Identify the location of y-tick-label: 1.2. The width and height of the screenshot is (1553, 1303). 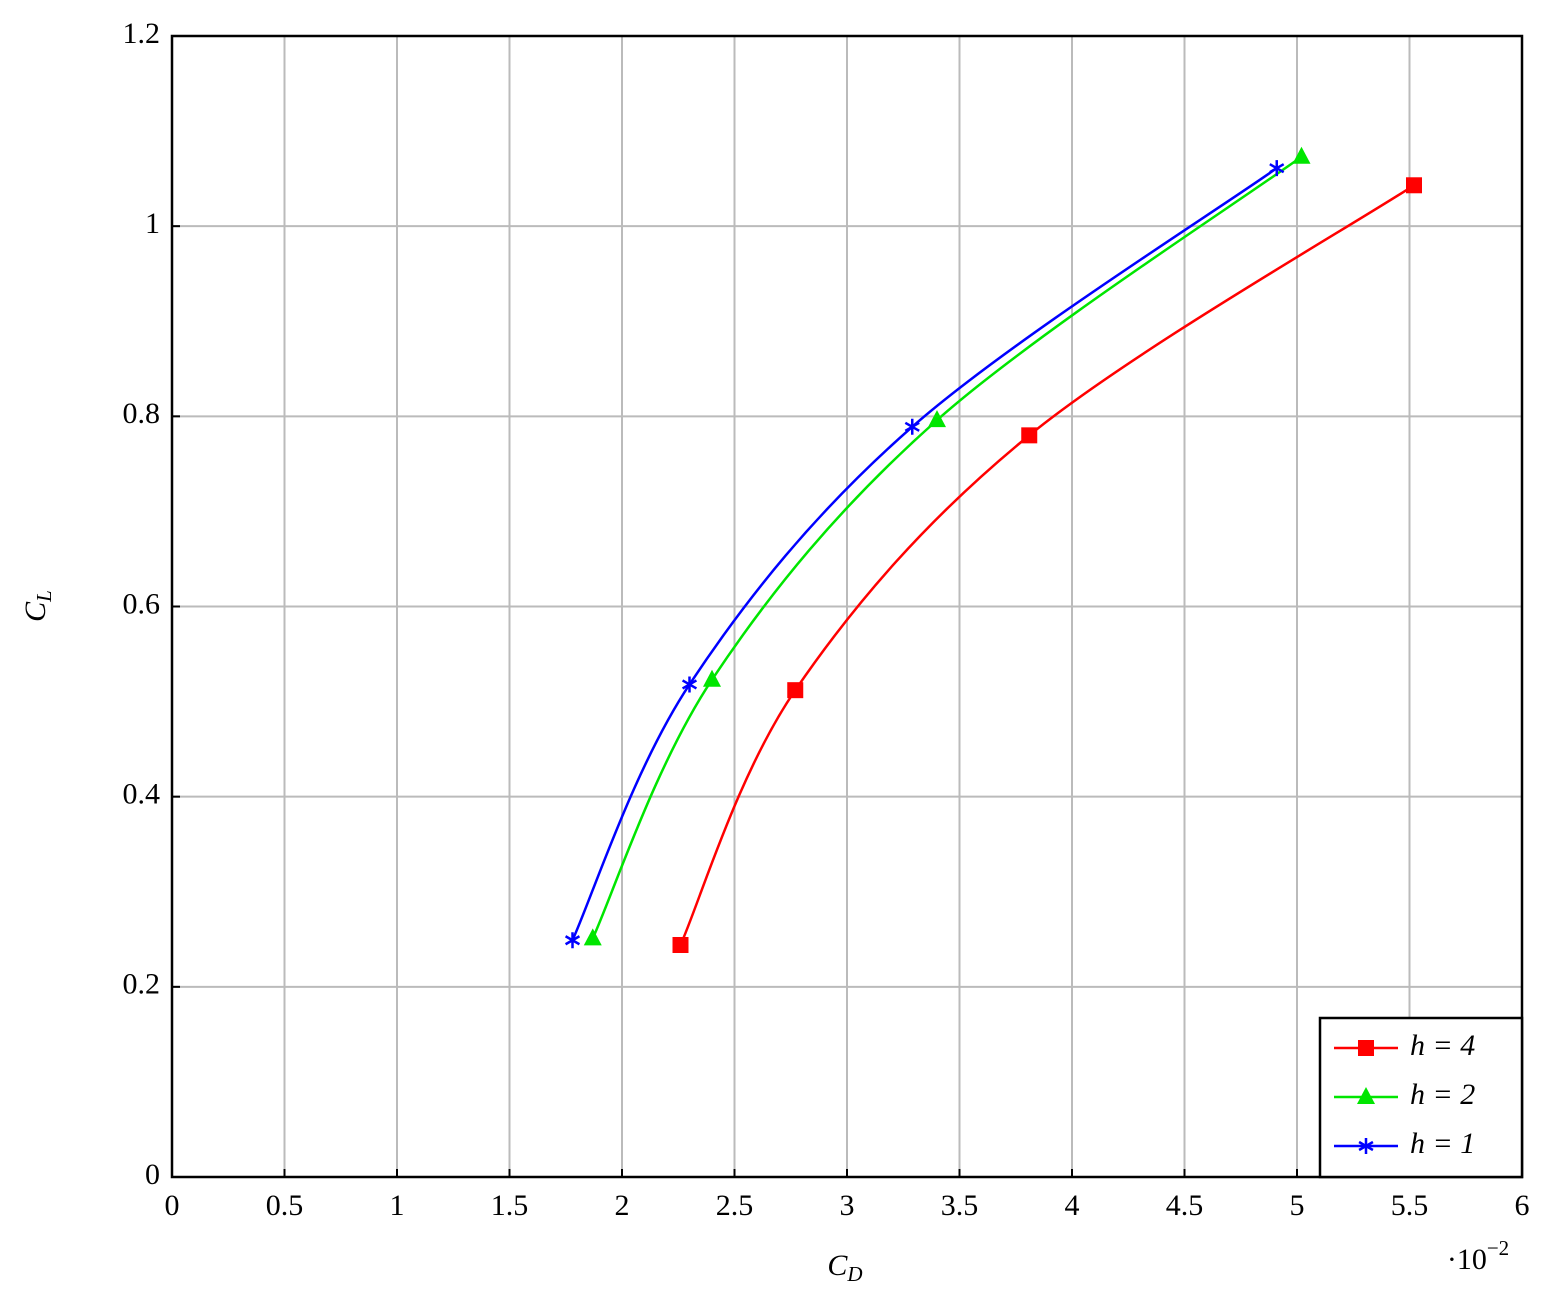
(142, 33).